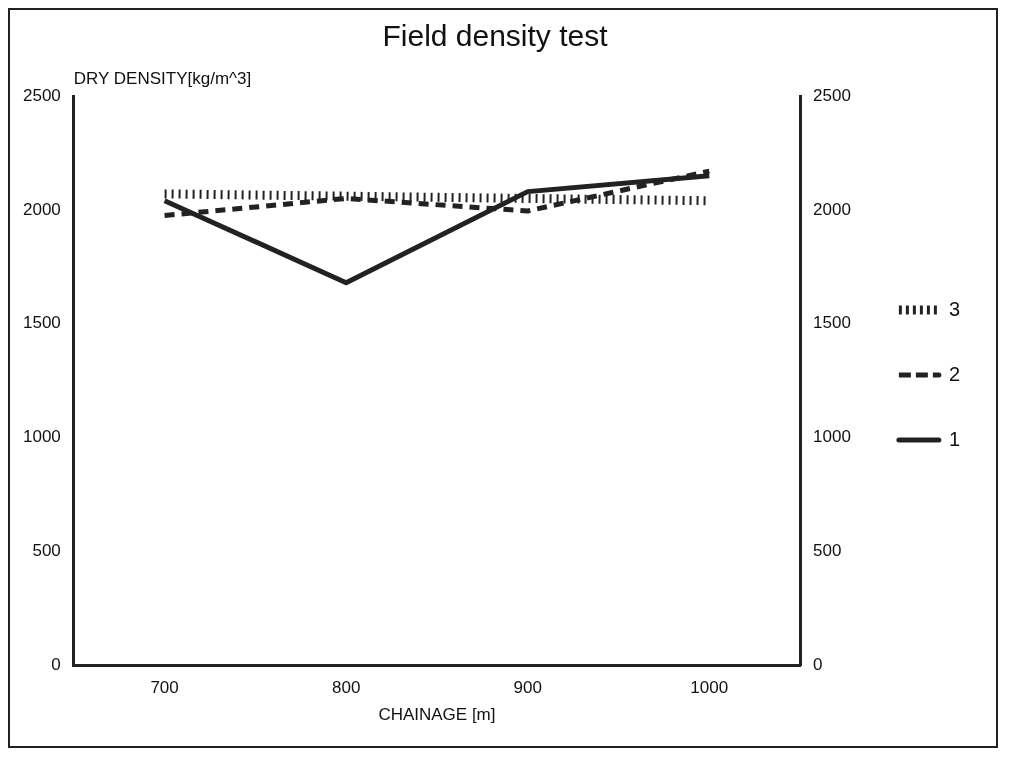  I want to click on legend-label: 1, so click(954, 438).